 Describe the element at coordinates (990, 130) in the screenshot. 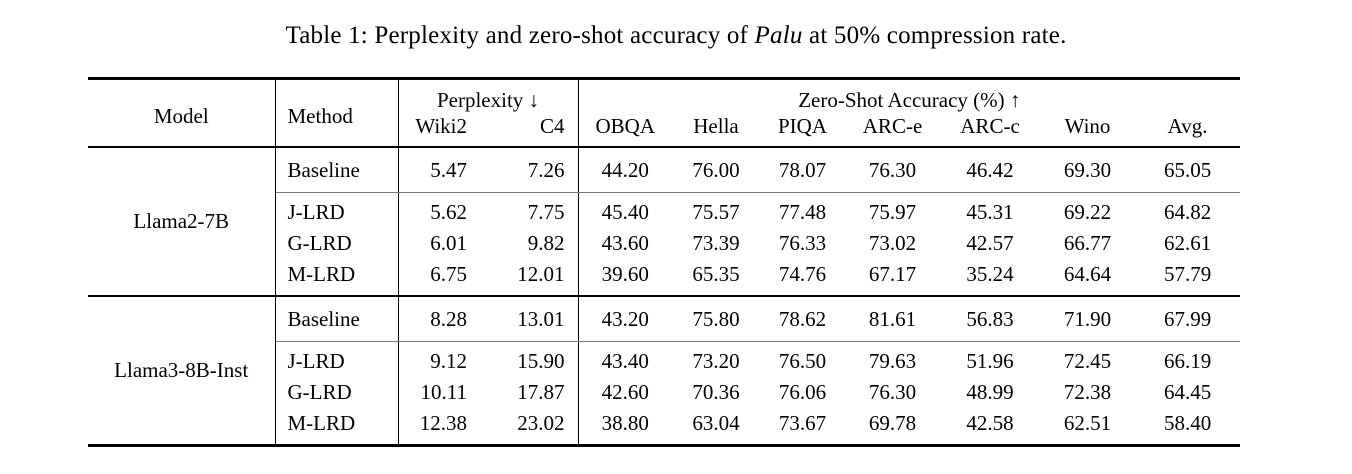

I see `subheader-arc-c: ARC-c` at that location.